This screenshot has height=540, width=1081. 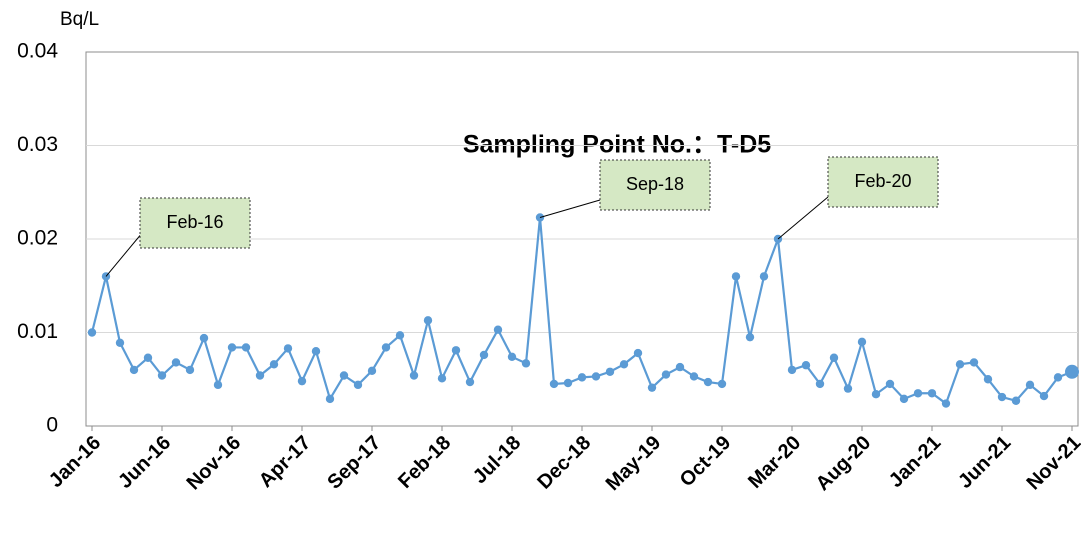 I want to click on x-tick-label: Jan-21, so click(x=915, y=462).